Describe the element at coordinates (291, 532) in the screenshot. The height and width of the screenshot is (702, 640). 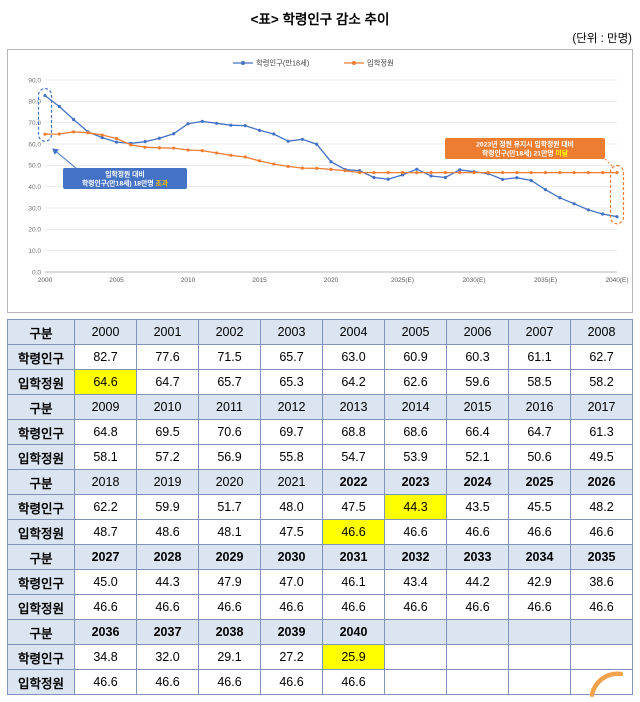
I see `value-cell: 47.5` at that location.